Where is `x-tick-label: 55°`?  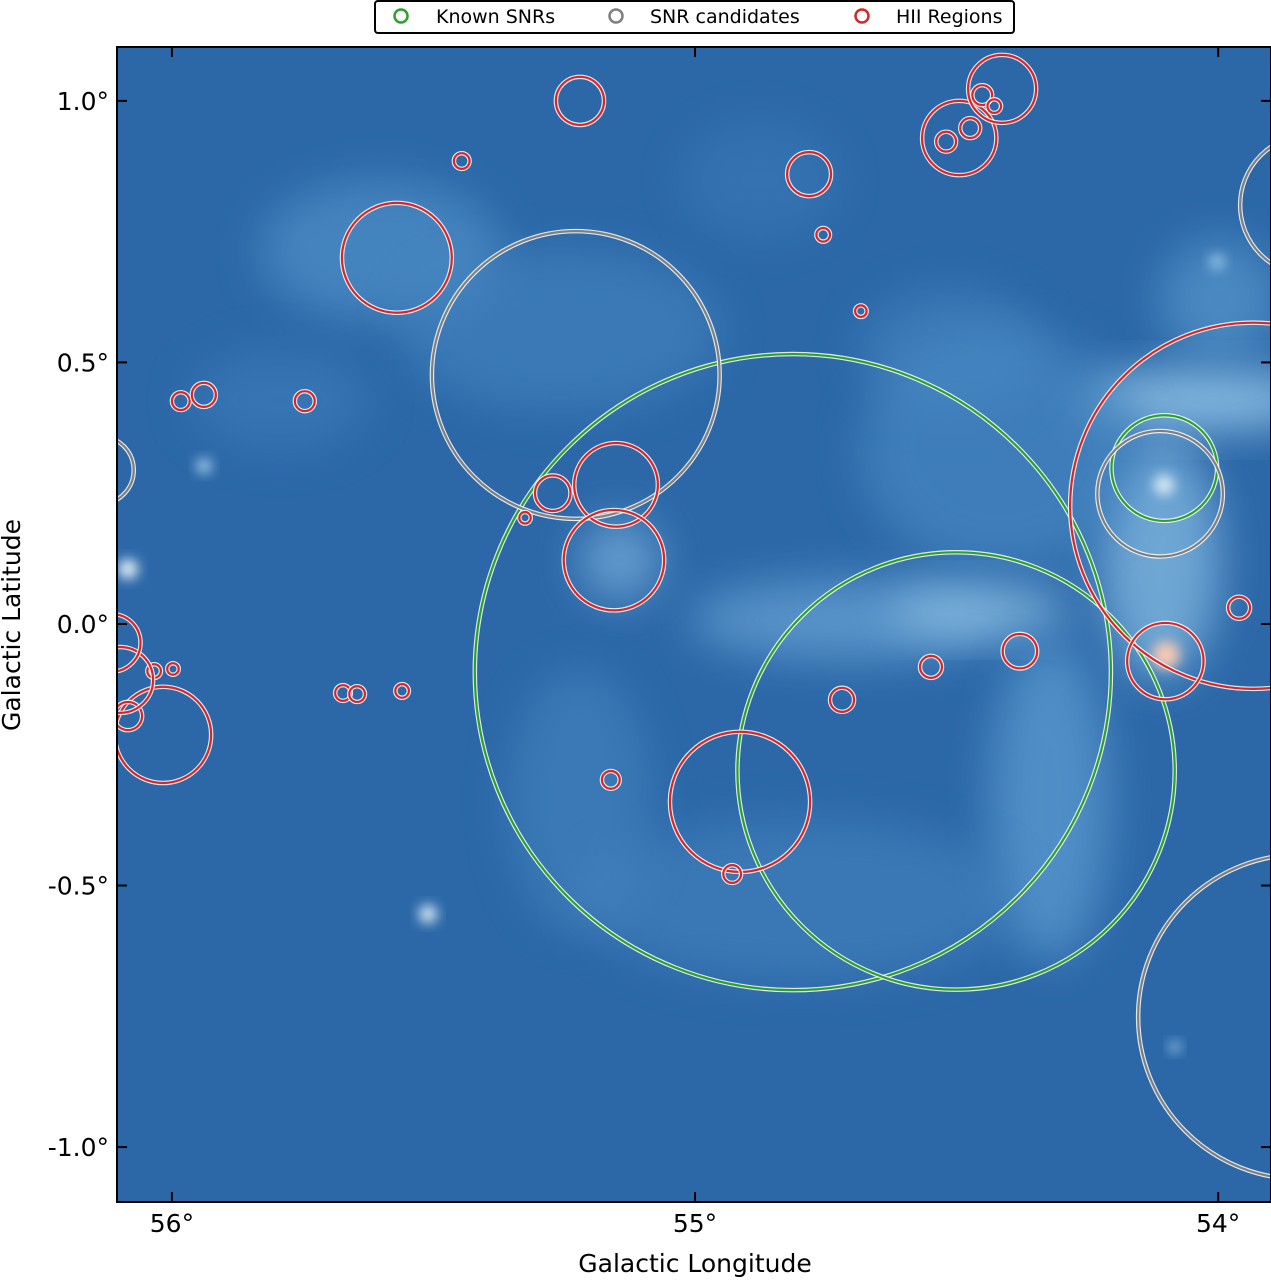 x-tick-label: 55° is located at coordinates (695, 1223).